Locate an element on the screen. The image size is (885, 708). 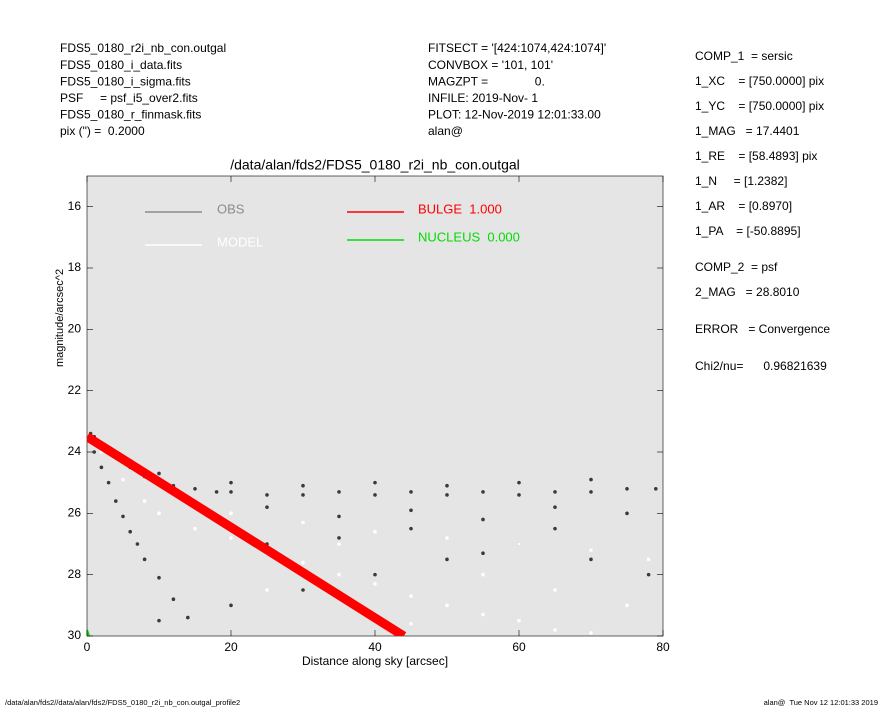
fit-parameter: 1_YC = [750.0000] pix is located at coordinates (759, 106).